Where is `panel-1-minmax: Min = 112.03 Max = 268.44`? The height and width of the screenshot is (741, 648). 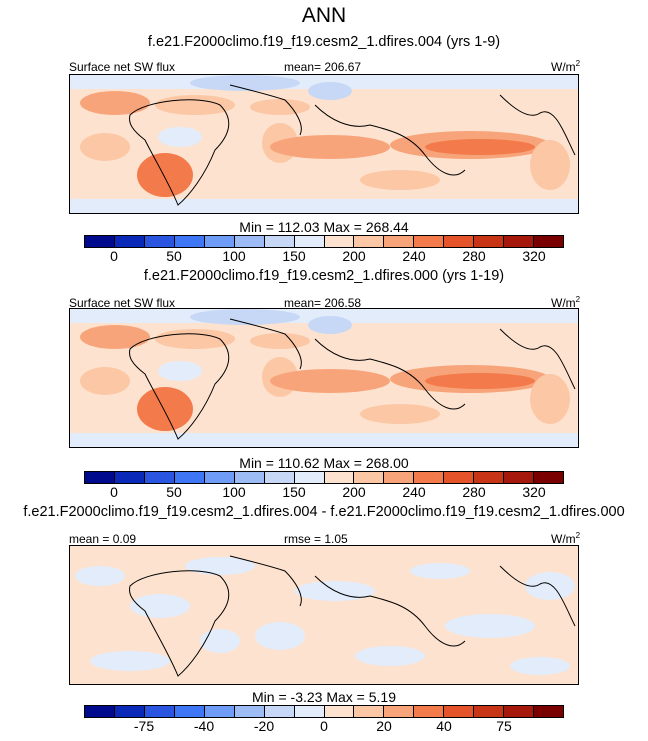 panel-1-minmax: Min = 112.03 Max = 268.44 is located at coordinates (324, 227).